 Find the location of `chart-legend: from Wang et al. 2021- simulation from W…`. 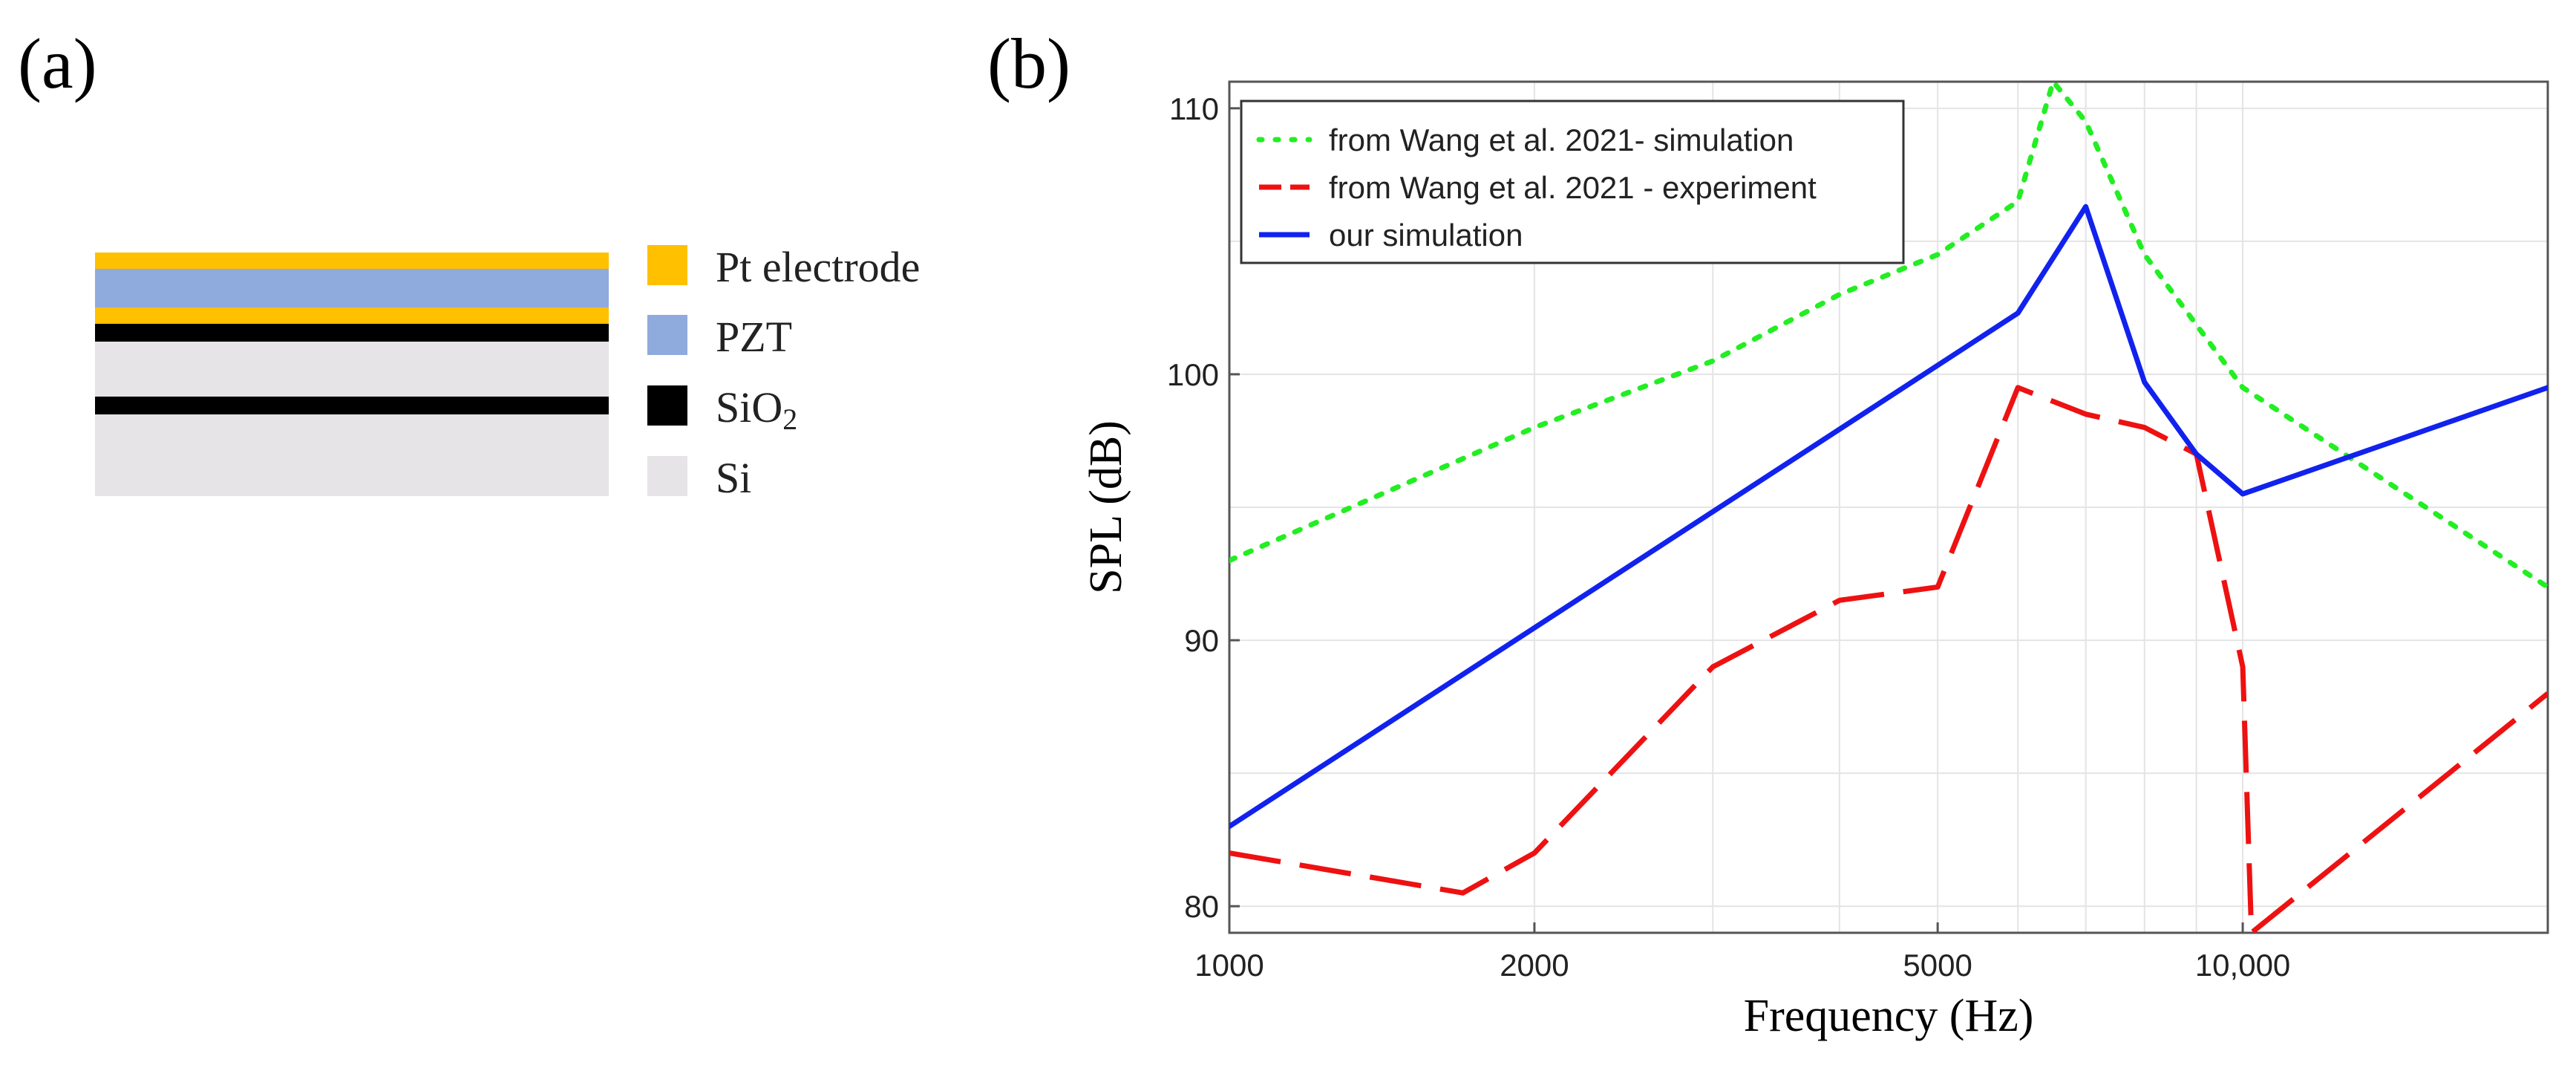

chart-legend: from Wang et al. 2021- simulation from W… is located at coordinates (1572, 182).